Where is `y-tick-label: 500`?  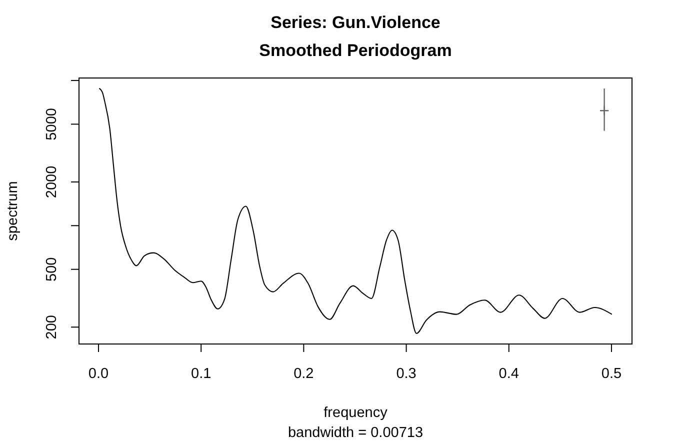
y-tick-label: 500 is located at coordinates (52, 269).